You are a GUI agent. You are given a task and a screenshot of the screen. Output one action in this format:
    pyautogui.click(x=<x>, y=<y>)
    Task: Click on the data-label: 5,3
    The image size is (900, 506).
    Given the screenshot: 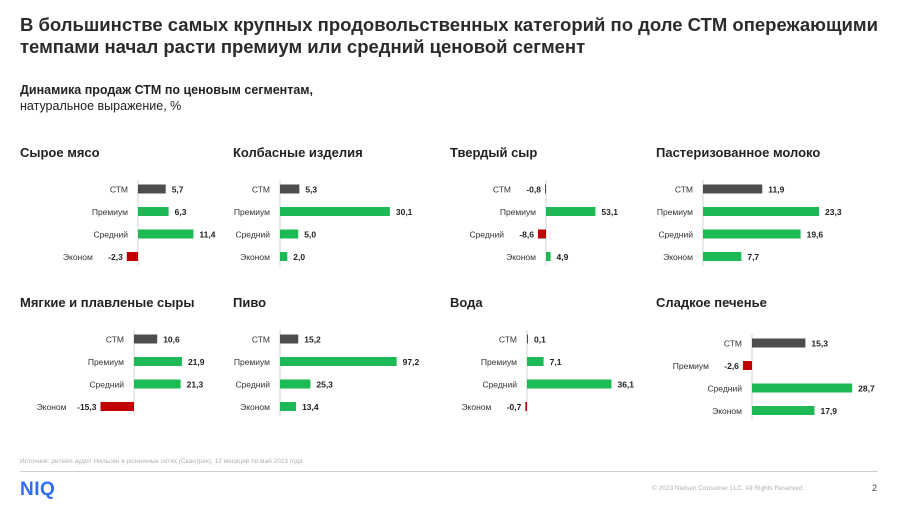 What is the action you would take?
    pyautogui.click(x=311, y=190)
    